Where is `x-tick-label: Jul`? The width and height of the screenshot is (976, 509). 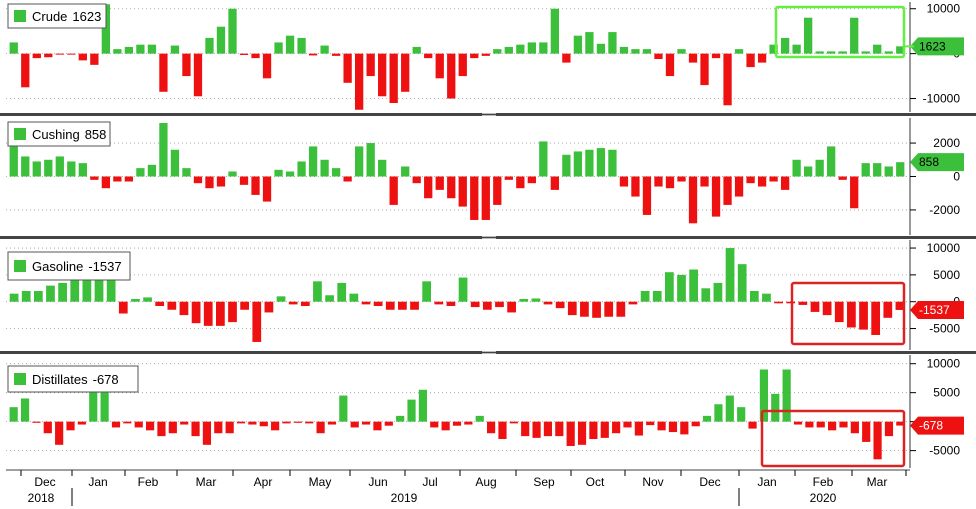 x-tick-label: Jul is located at coordinates (429, 482).